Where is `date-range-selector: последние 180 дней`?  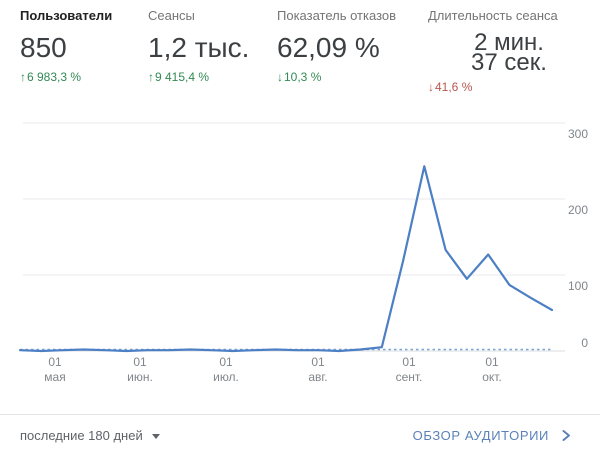 date-range-selector: последние 180 дней is located at coordinates (90, 435).